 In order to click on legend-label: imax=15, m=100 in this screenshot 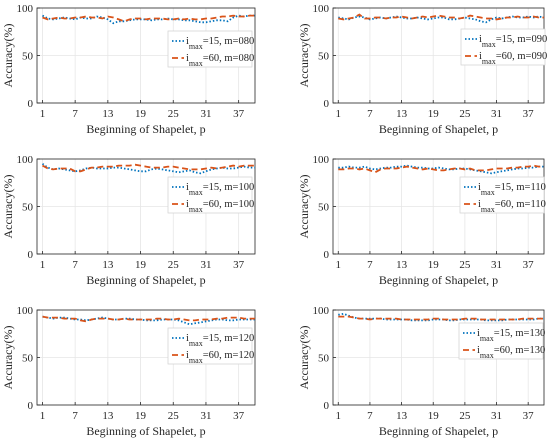, I will do `click(220, 189)`.